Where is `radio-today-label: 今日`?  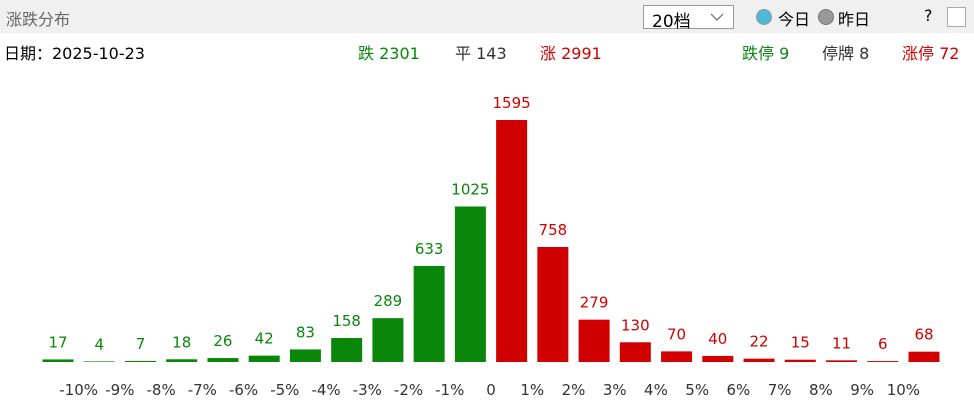
radio-today-label: 今日 is located at coordinates (794, 19).